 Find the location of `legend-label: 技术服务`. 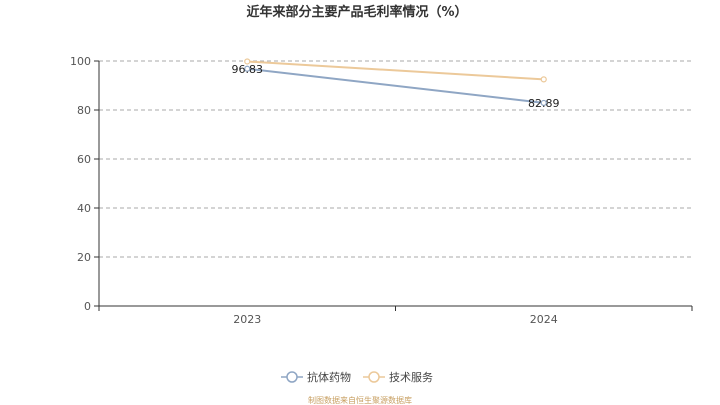

legend-label: 技术服务 is located at coordinates (411, 377).